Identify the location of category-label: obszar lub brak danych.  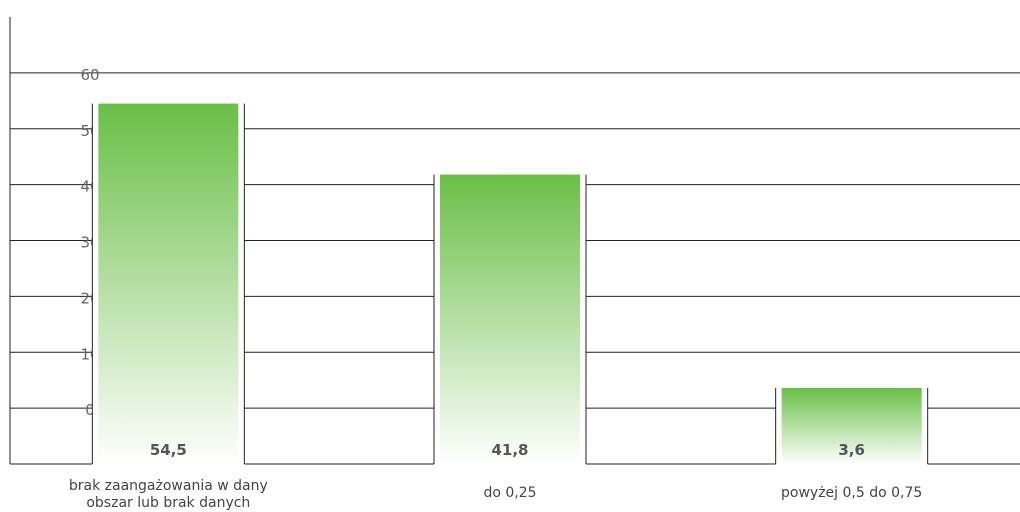
(168, 503).